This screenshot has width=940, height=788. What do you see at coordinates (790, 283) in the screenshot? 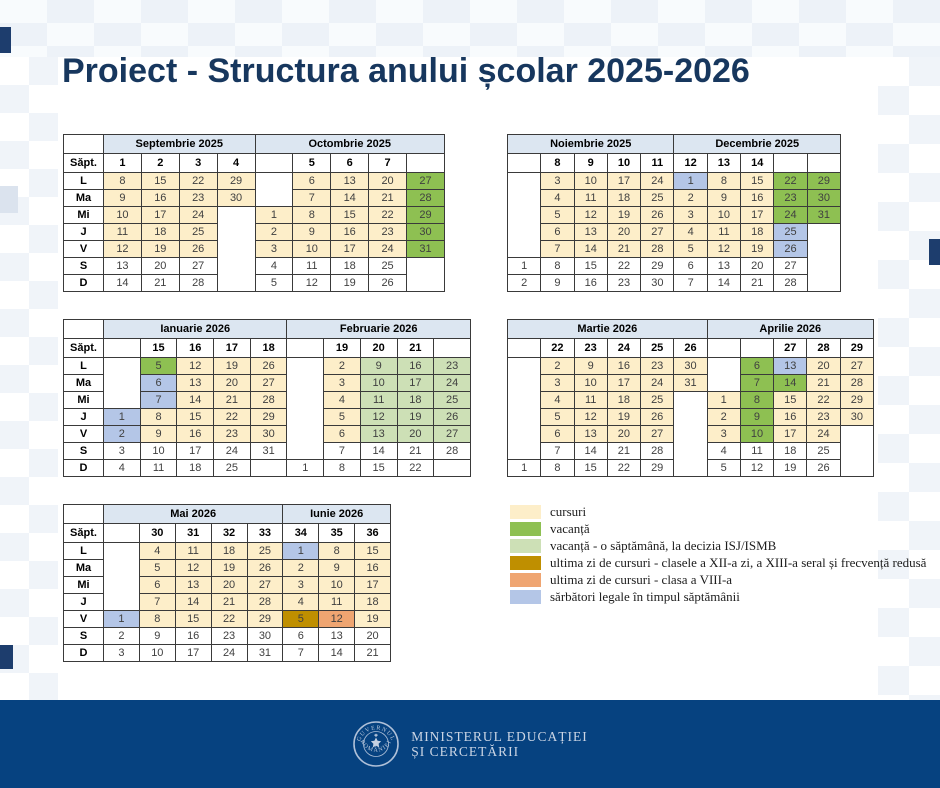
I see `calendar-day-cell: 28` at bounding box center [790, 283].